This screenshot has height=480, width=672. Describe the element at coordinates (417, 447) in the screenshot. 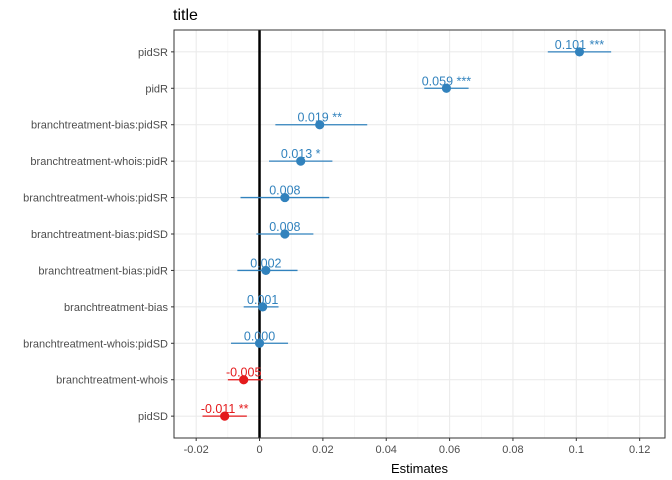

I see `x-axis: -0.02 0 0.02 0.04 0.06 0.08 0.1 0.12` at that location.